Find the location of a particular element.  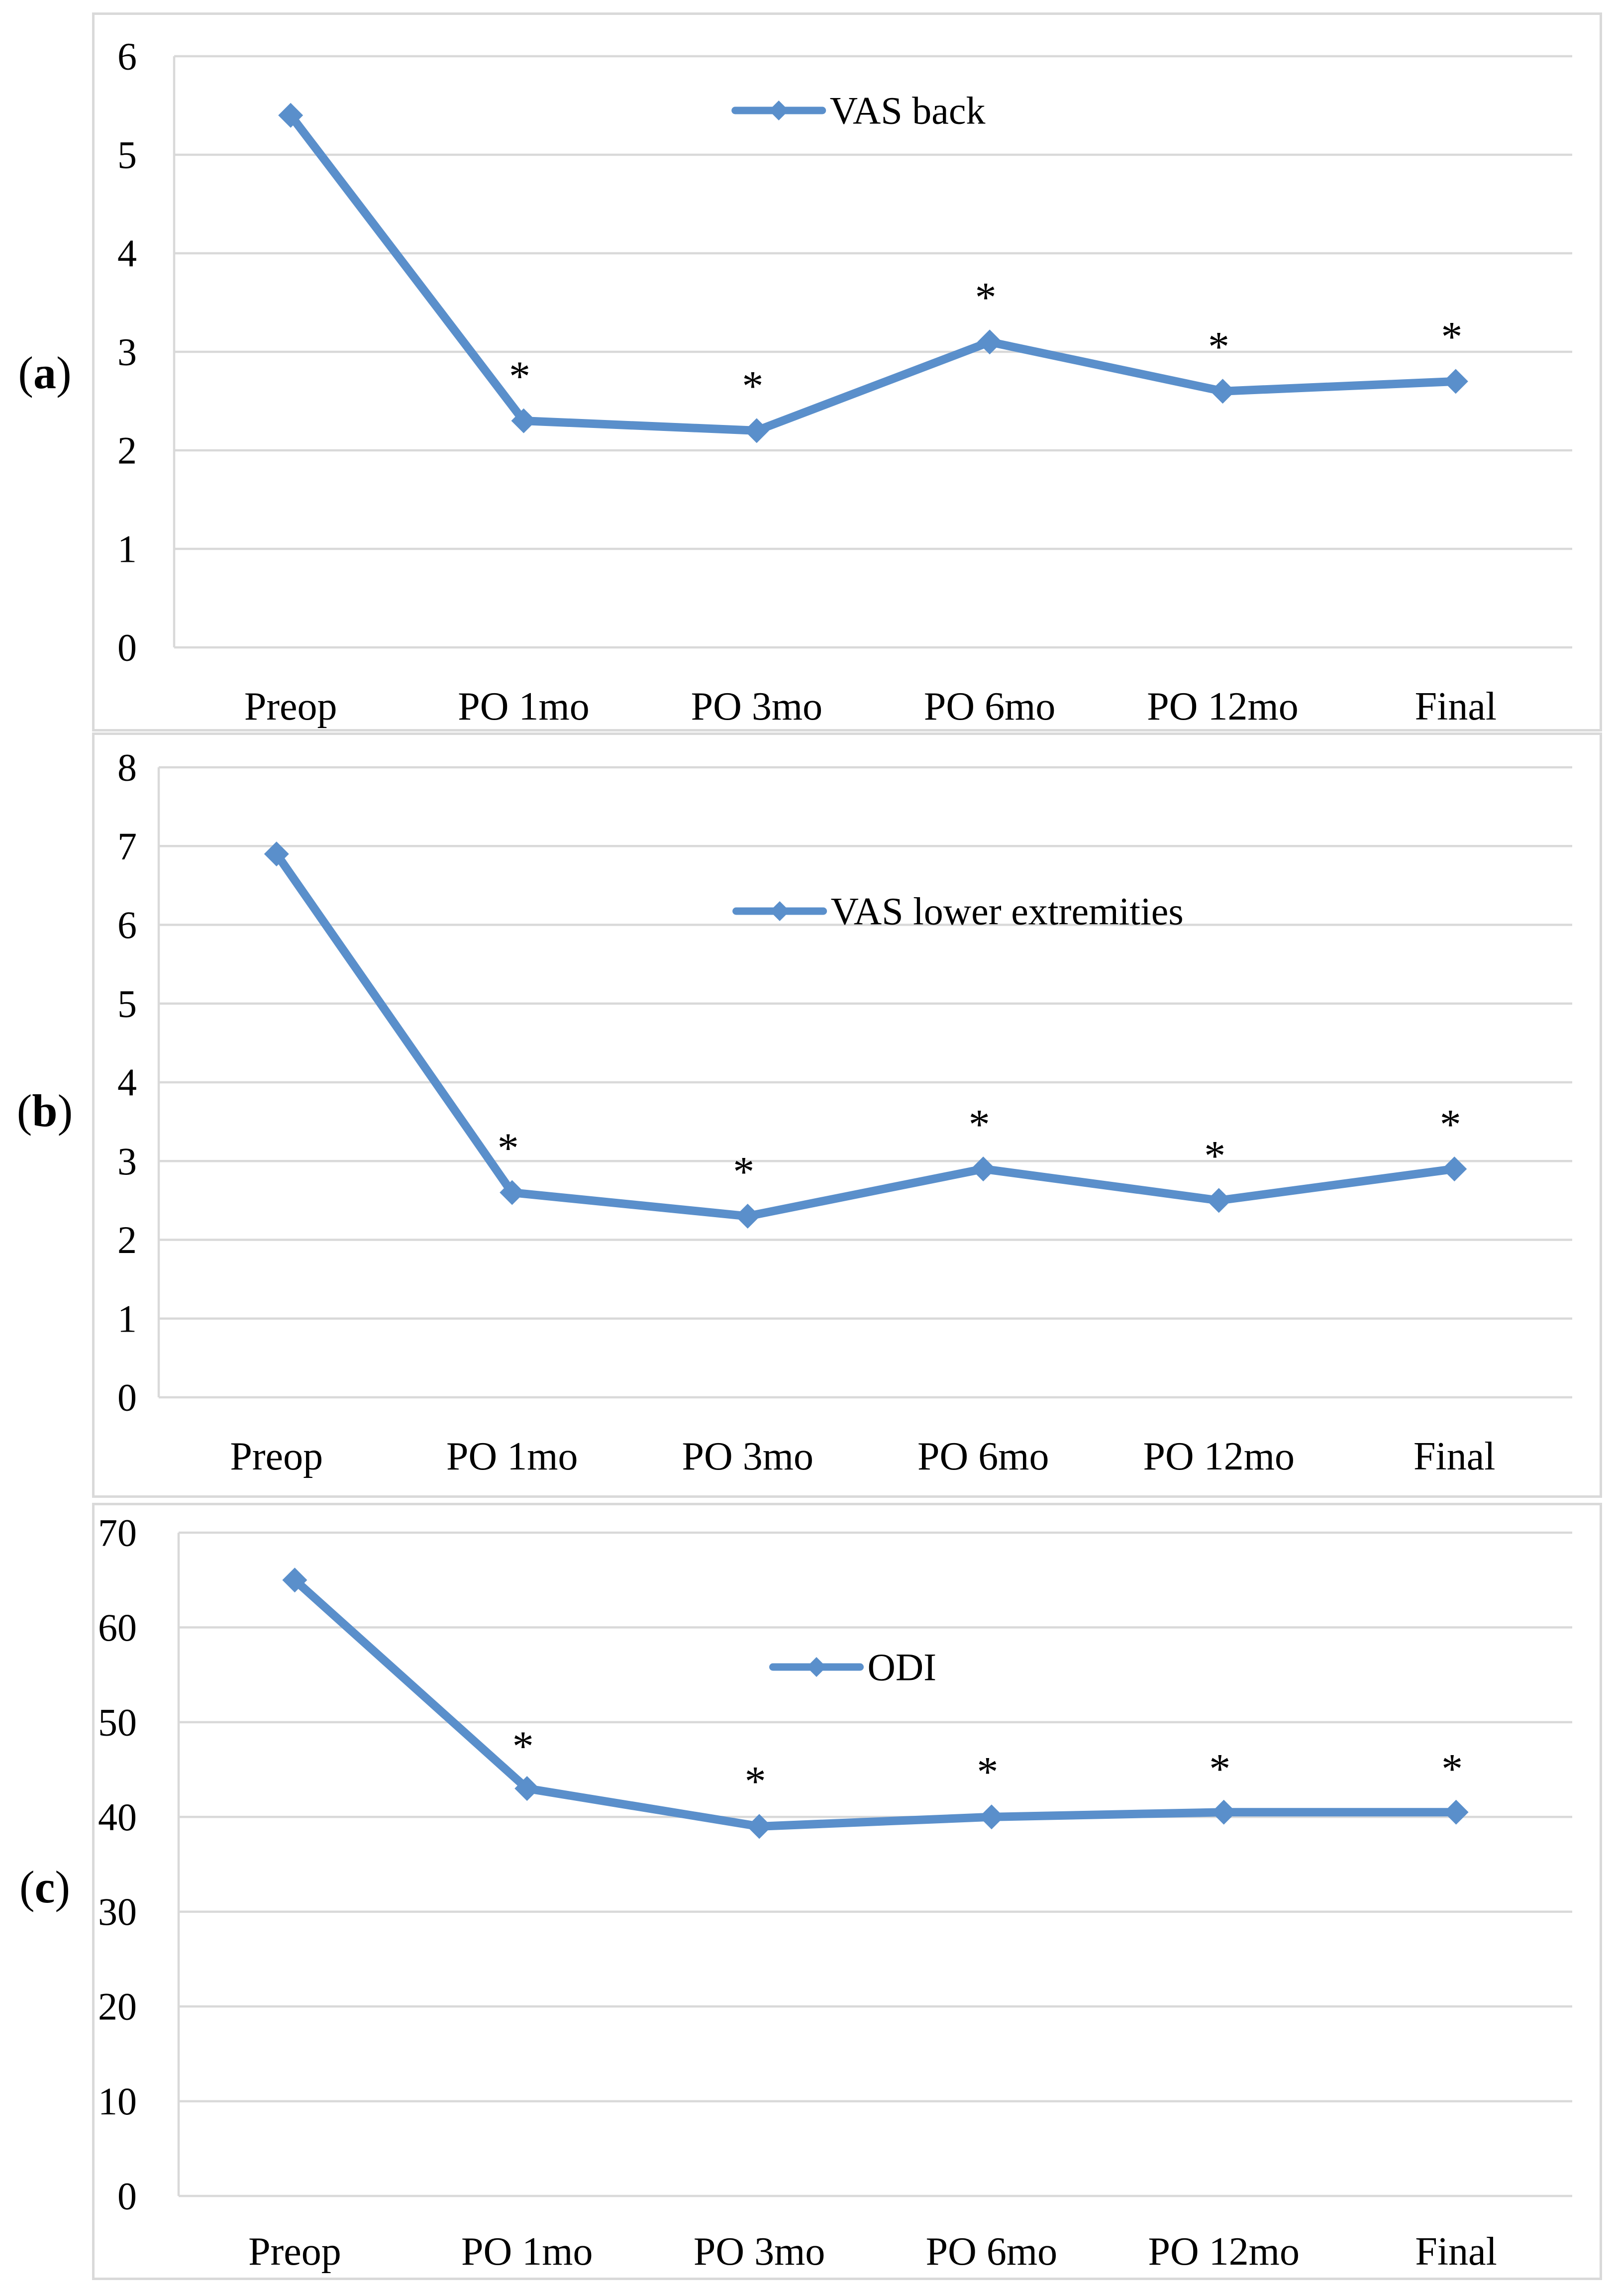

panel-label-a-paren-open: ( is located at coordinates (25, 372).